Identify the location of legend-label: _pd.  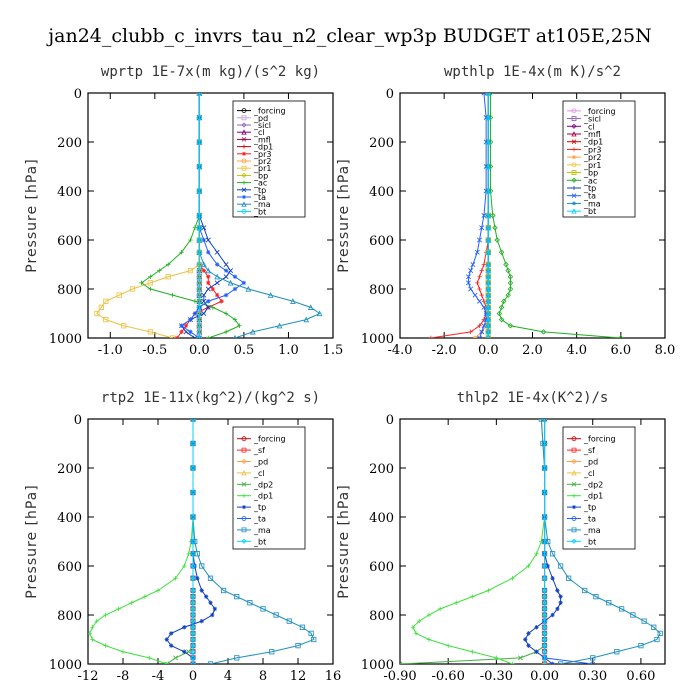
(260, 118).